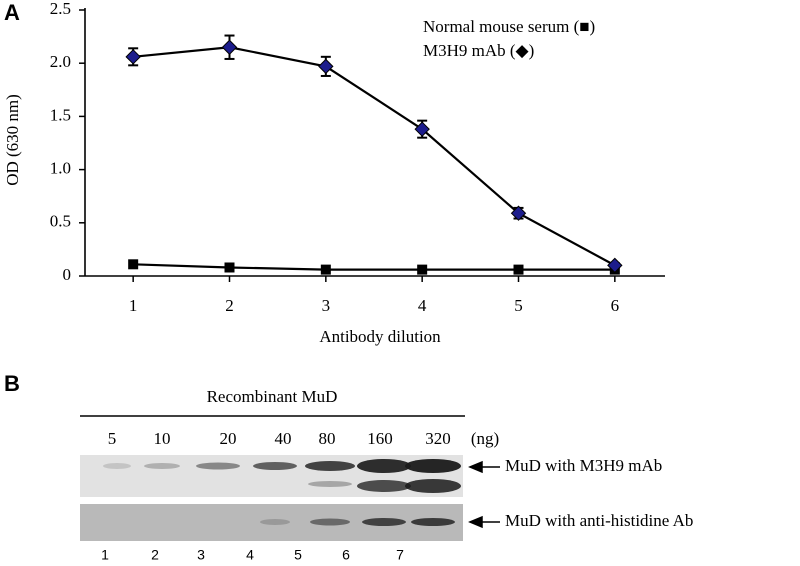 The height and width of the screenshot is (566, 800). Describe the element at coordinates (250, 555) in the screenshot. I see `lane-number: 4` at that location.